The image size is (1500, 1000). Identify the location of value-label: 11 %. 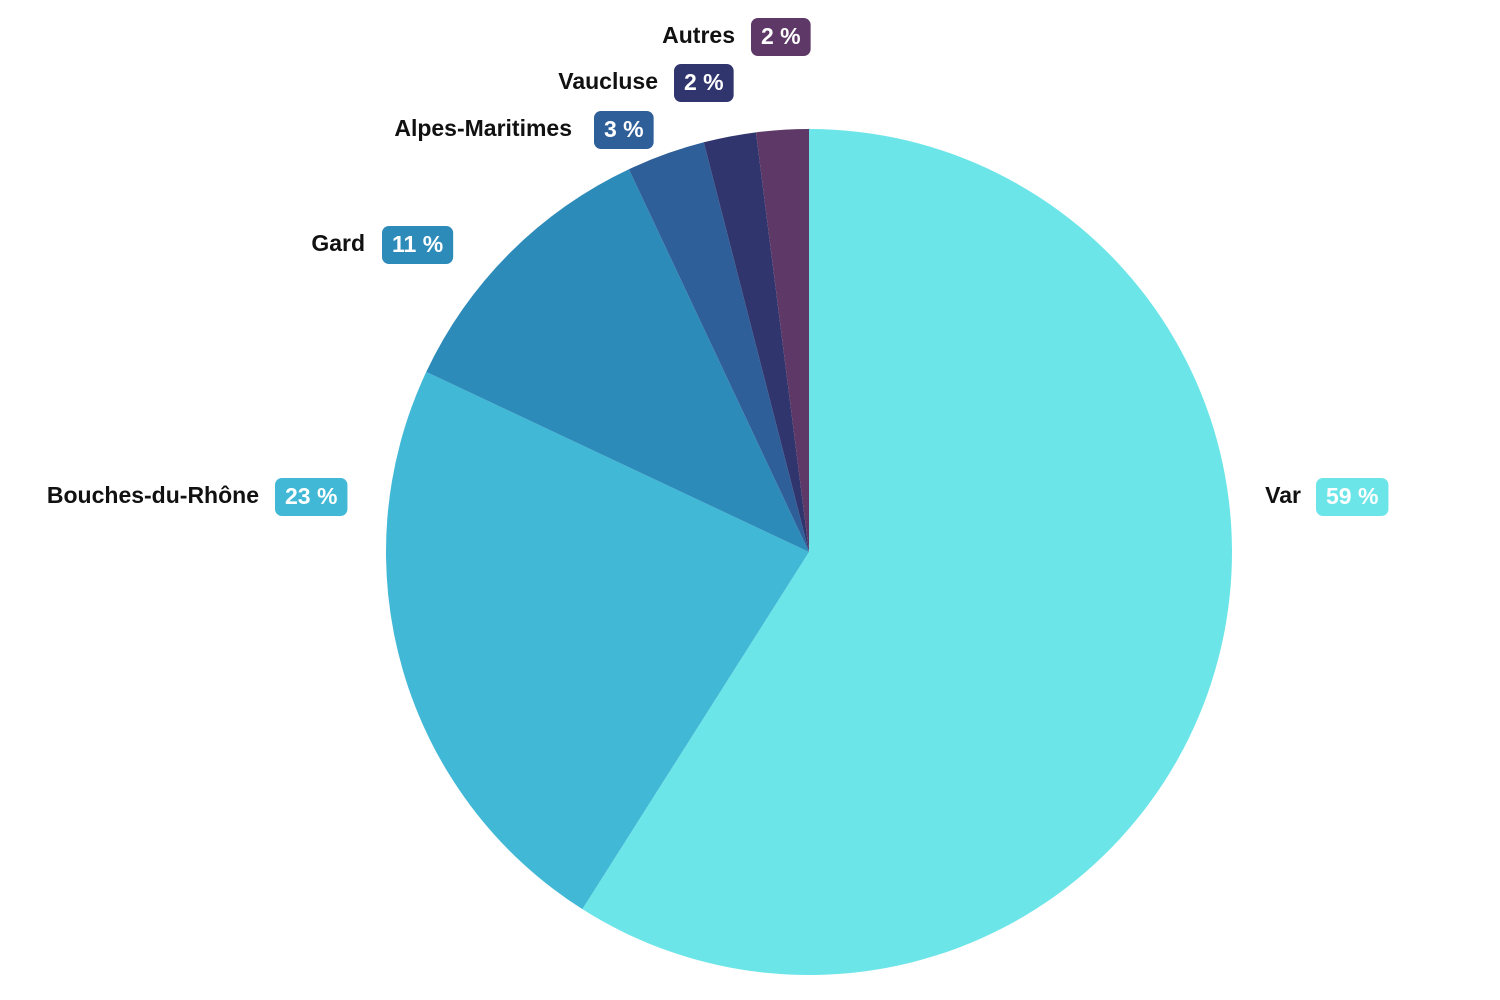
(417, 244).